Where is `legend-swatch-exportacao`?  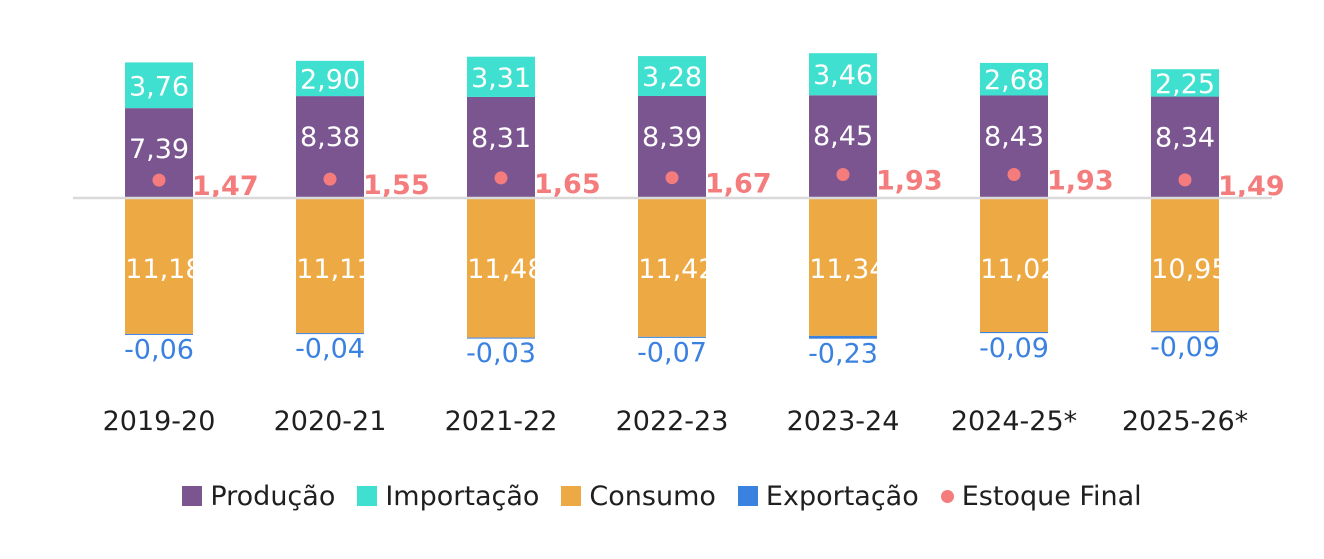 legend-swatch-exportacao is located at coordinates (747, 496).